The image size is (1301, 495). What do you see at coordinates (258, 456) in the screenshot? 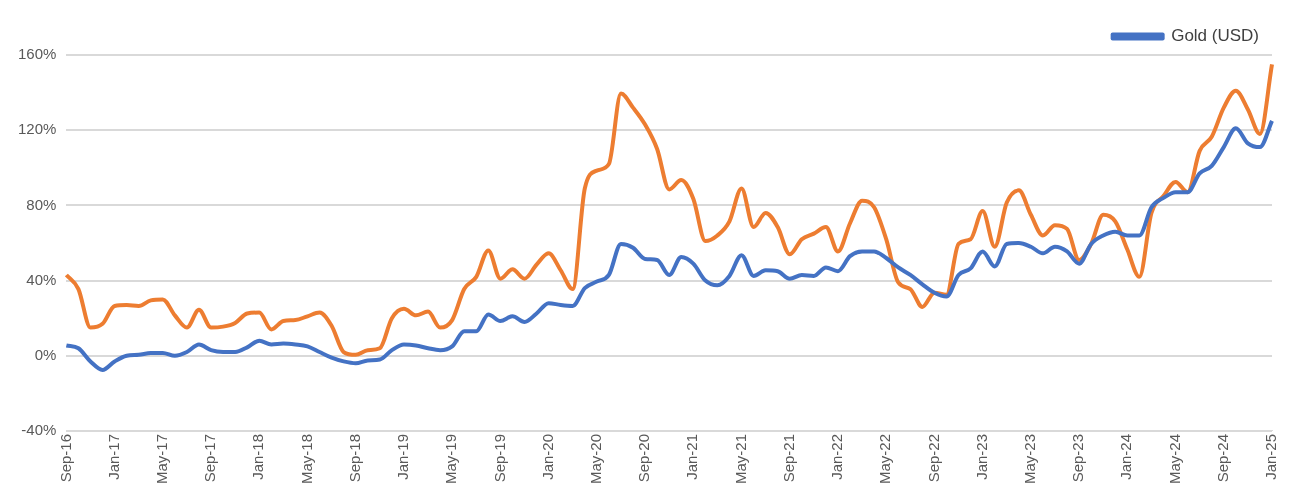
I see `x-tick-label: Jan-18` at bounding box center [258, 456].